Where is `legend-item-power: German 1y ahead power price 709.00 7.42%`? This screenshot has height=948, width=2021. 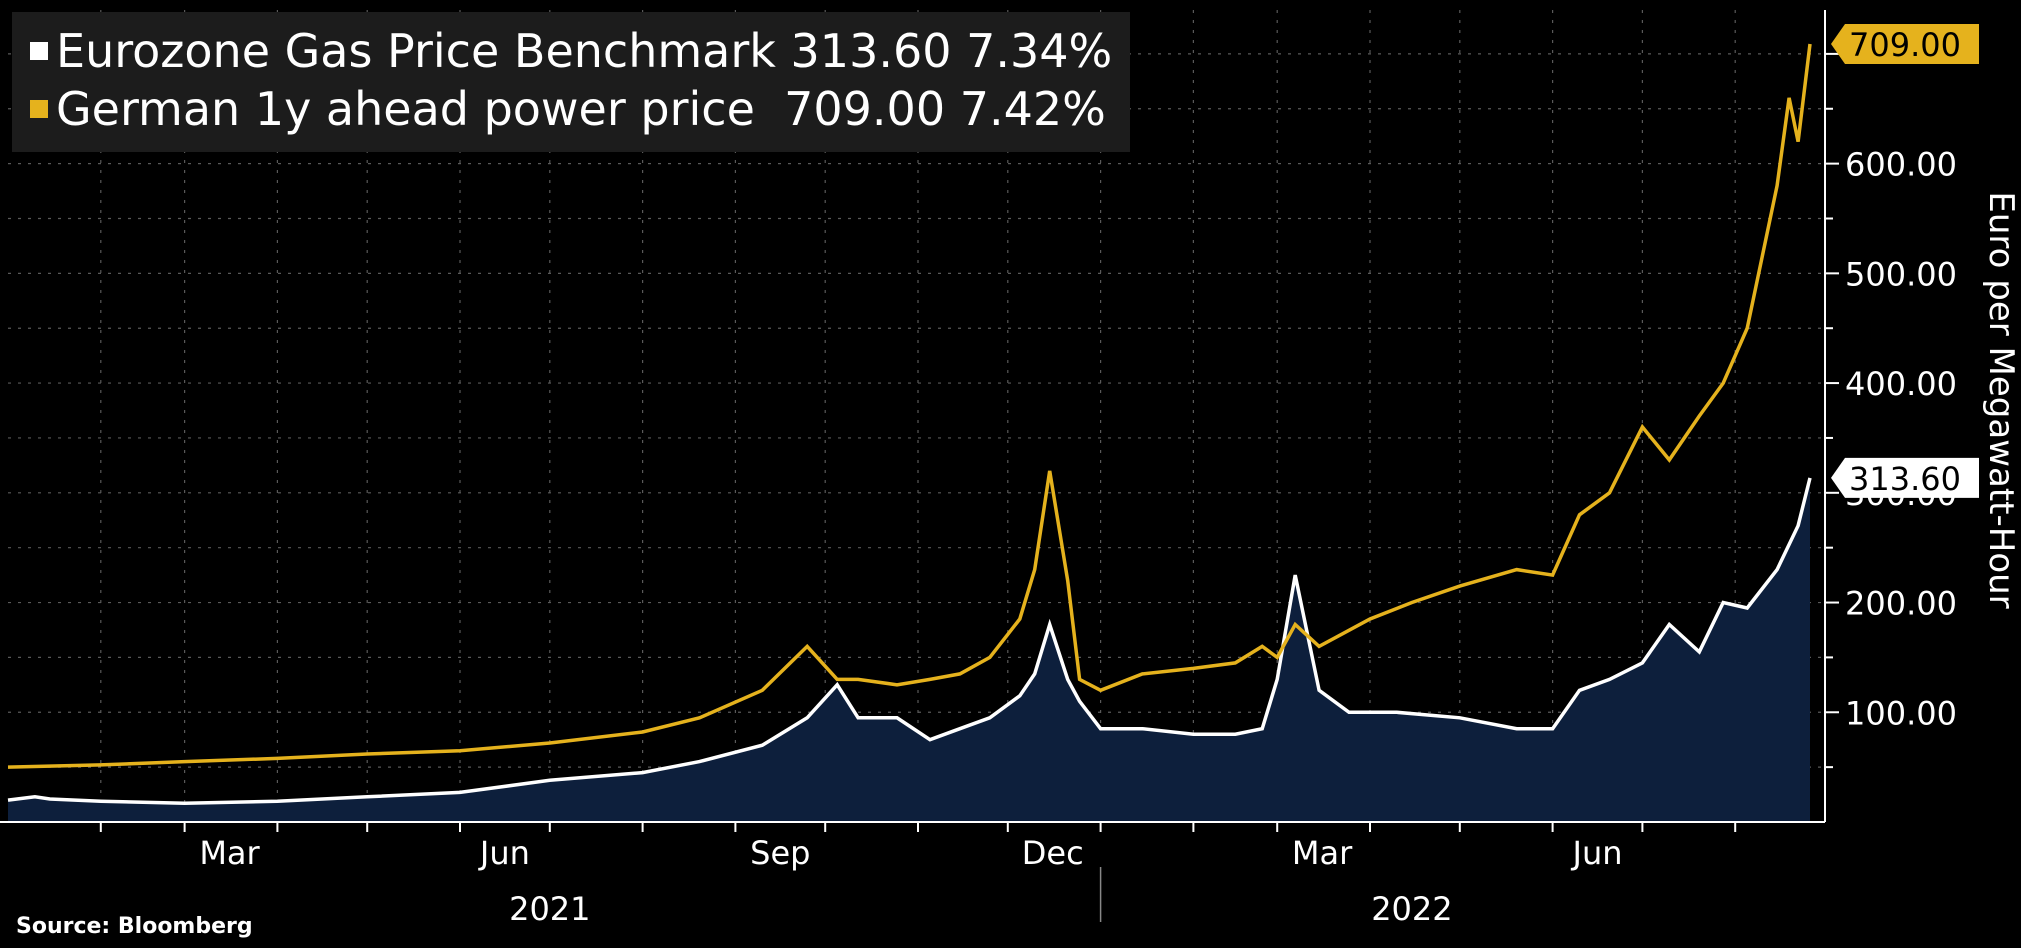 legend-item-power: German 1y ahead power price 709.00 7.42% is located at coordinates (571, 109).